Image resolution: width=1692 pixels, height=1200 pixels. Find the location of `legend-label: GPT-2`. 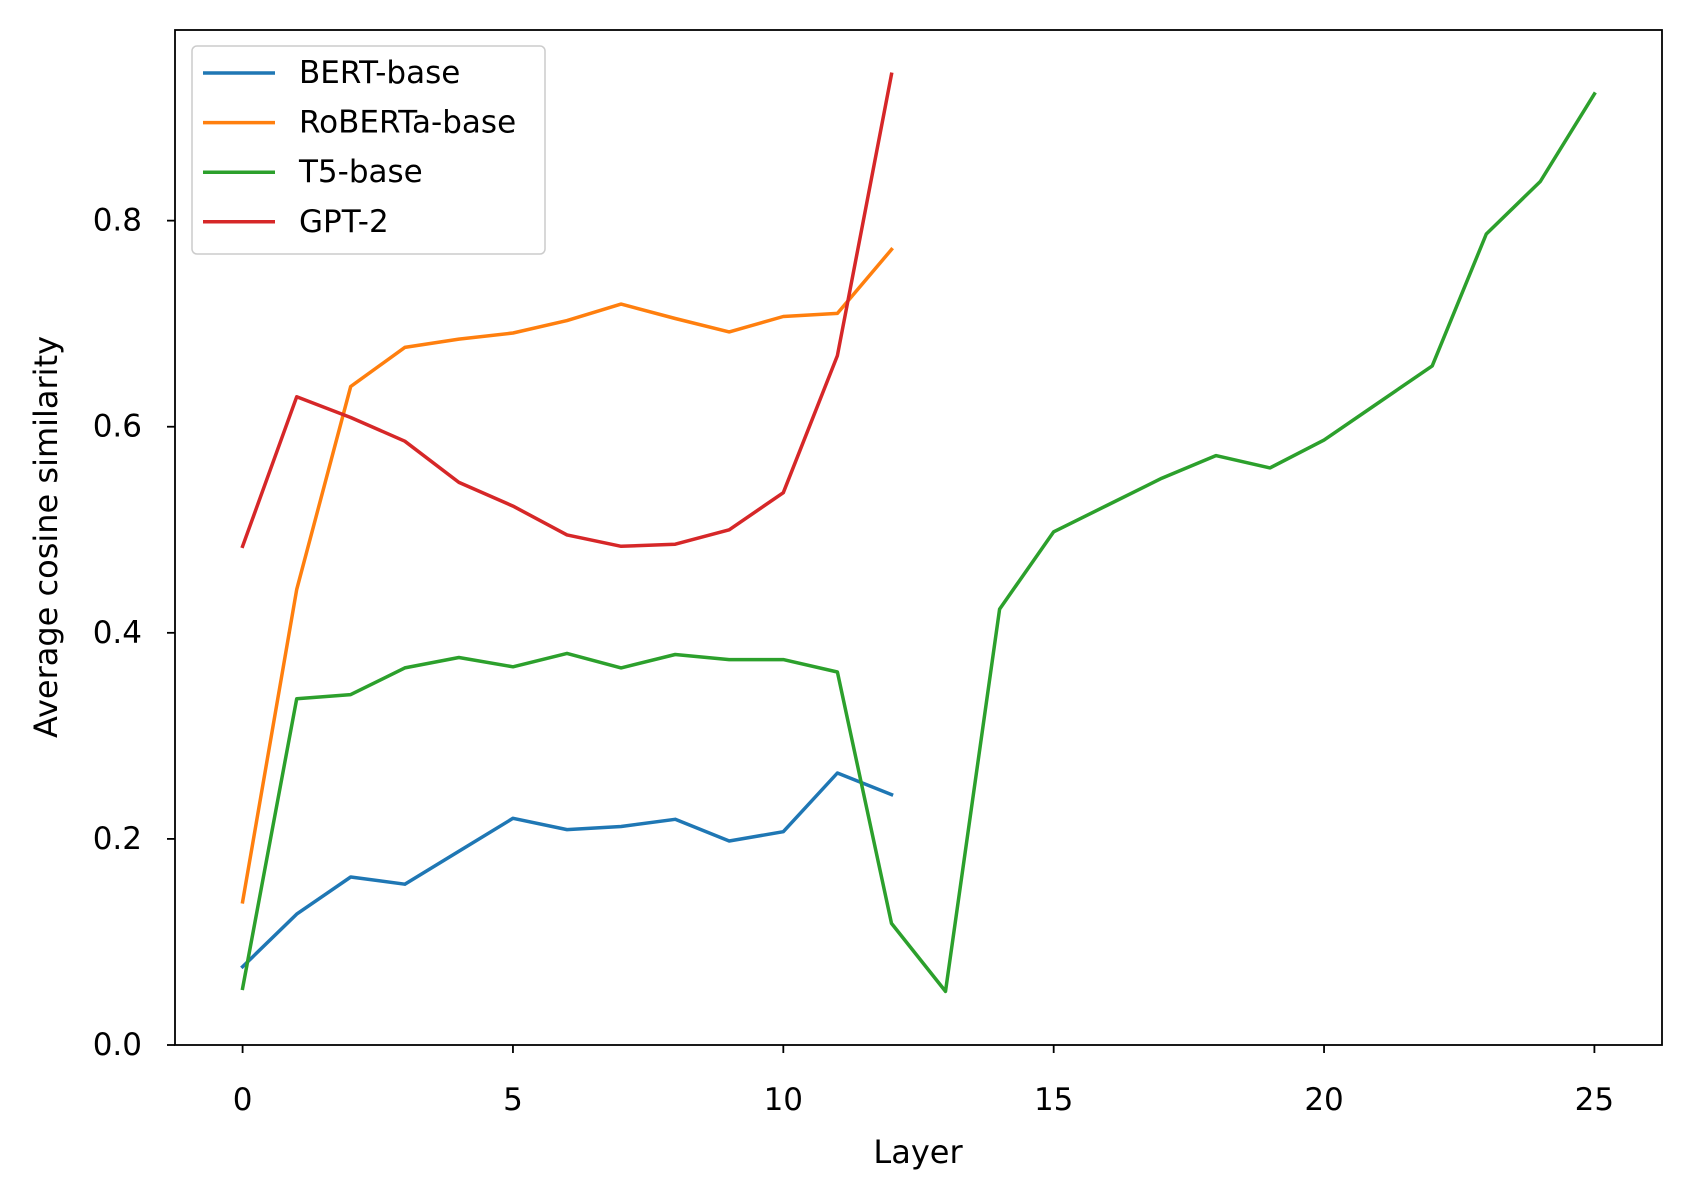

legend-label: GPT-2 is located at coordinates (344, 222).